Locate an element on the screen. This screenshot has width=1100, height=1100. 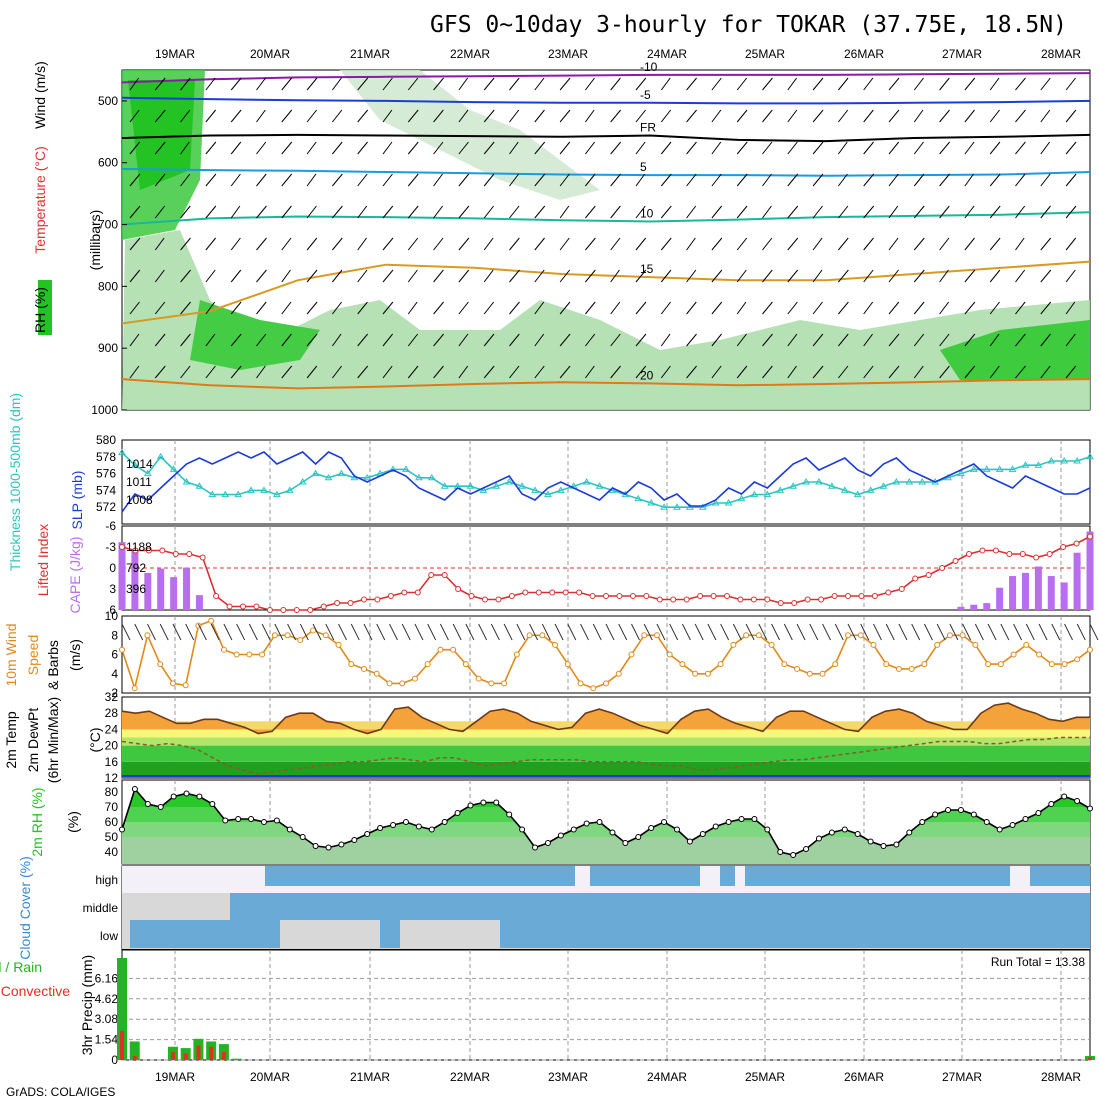
temp-ytick: 20 is located at coordinates (112, 746).